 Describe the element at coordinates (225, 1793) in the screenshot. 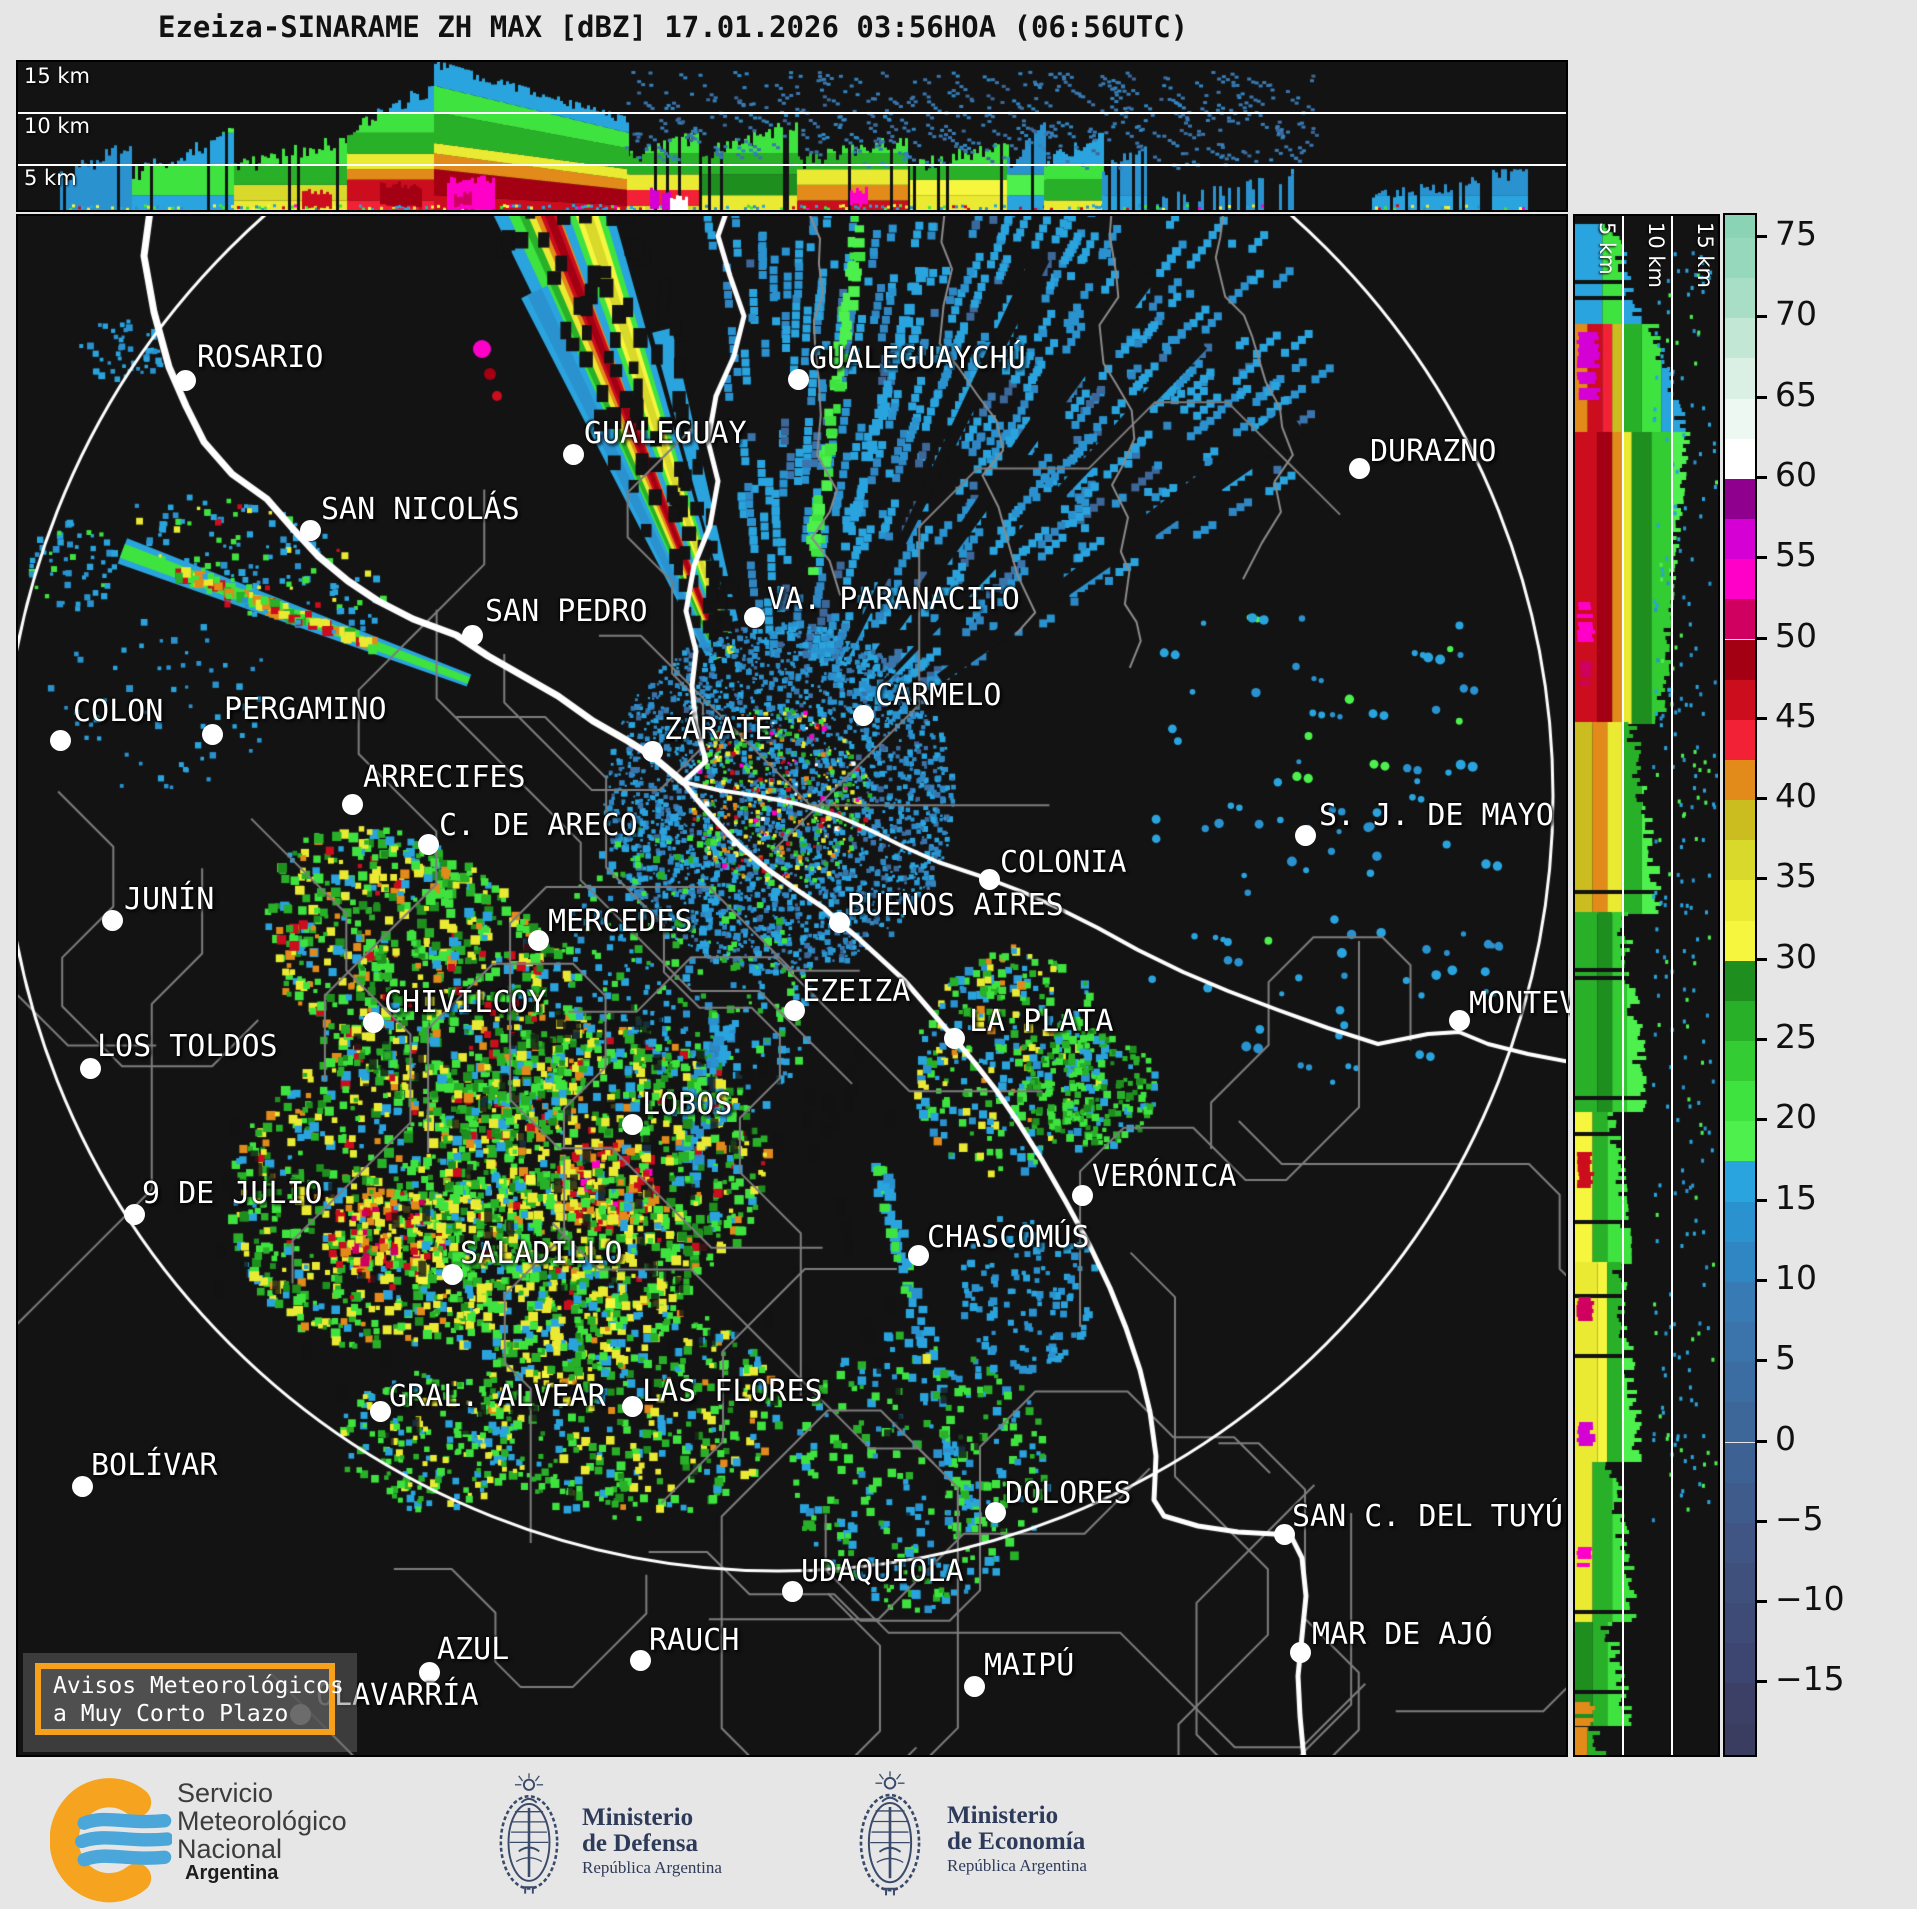

I see `smn-name-line1: Servicio` at that location.